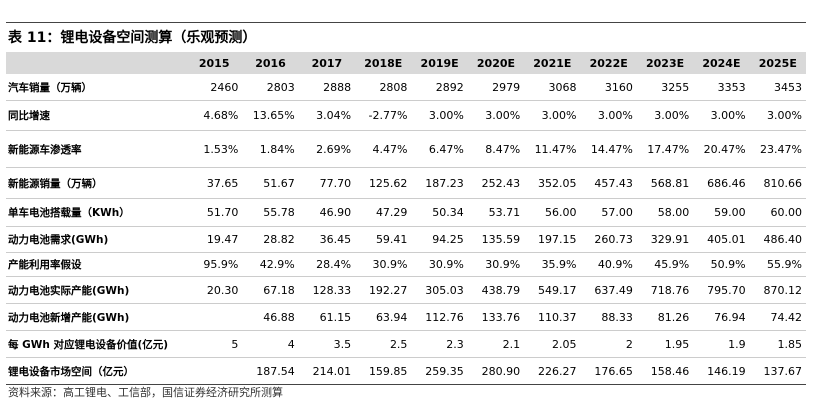 This screenshot has width=831, height=418. What do you see at coordinates (496, 149) in the screenshot?
I see `table-cell: 8.47%` at bounding box center [496, 149].